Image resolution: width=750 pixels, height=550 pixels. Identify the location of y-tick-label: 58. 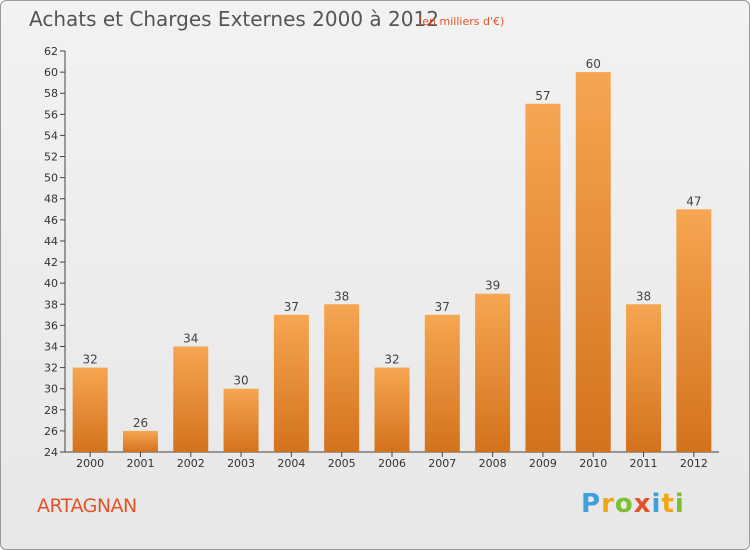
(51, 93).